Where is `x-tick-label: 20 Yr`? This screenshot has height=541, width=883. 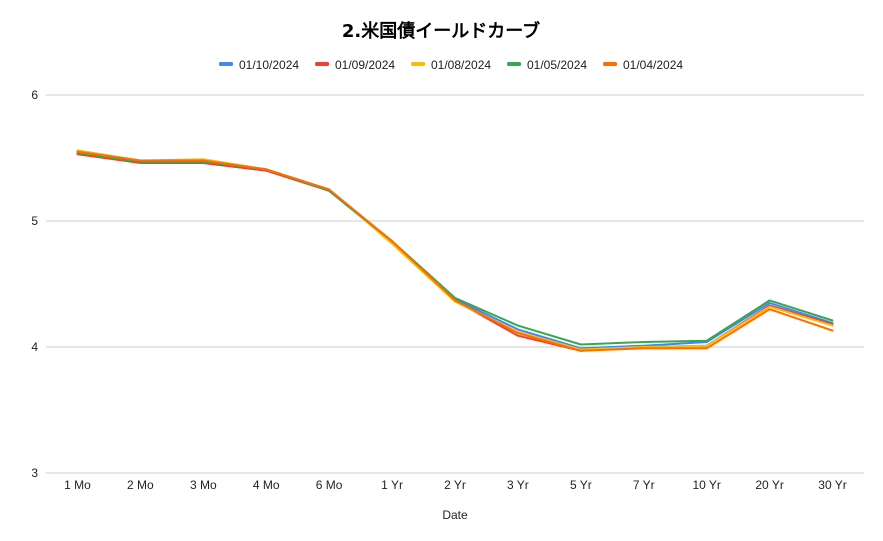
x-tick-label: 20 Yr is located at coordinates (769, 485).